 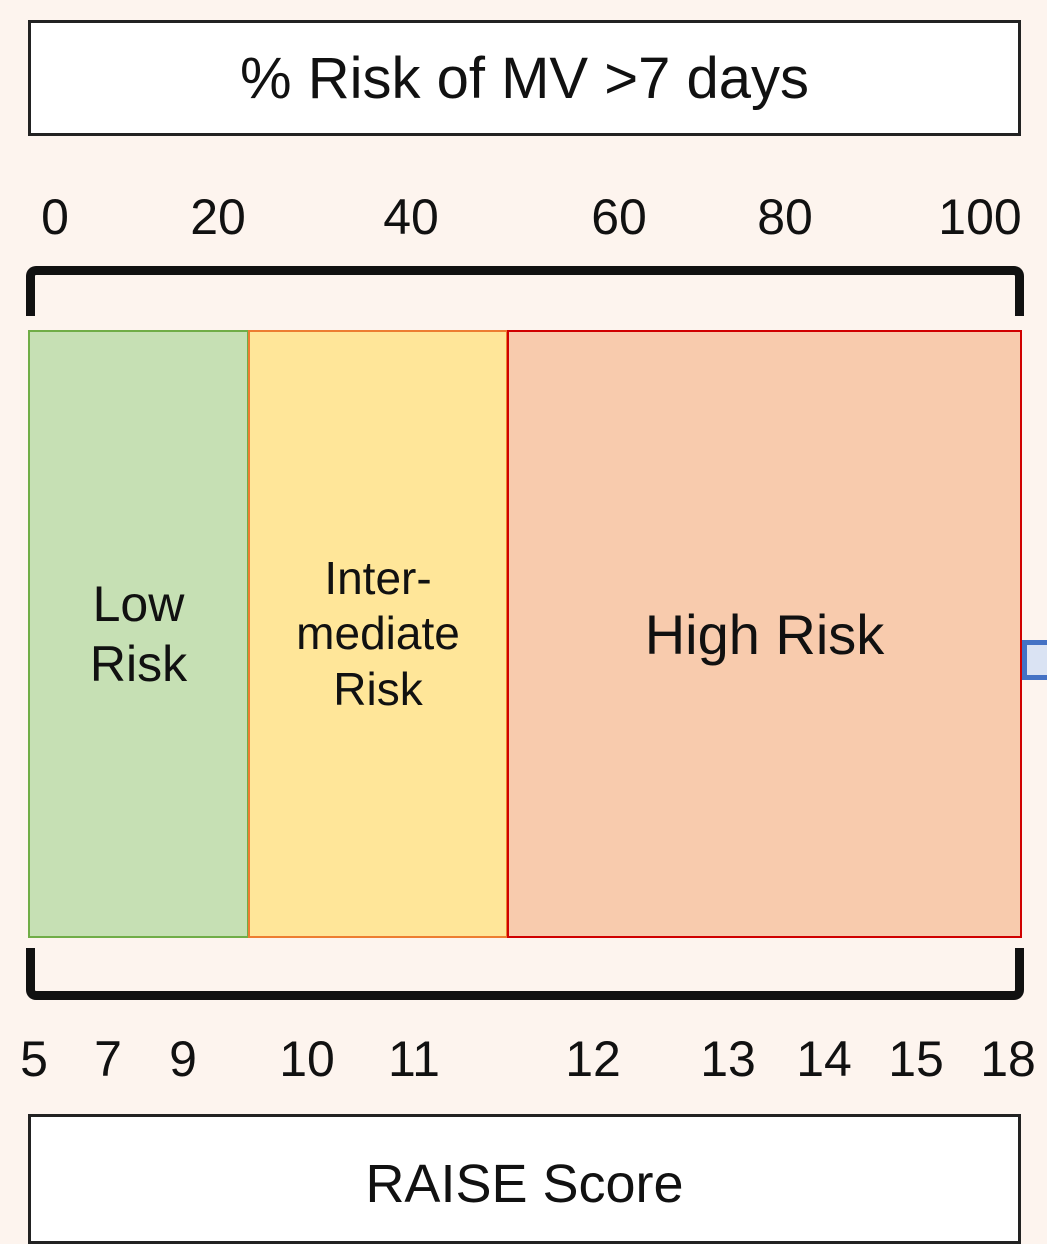 I want to click on bottom-bracket, so click(x=525, y=974).